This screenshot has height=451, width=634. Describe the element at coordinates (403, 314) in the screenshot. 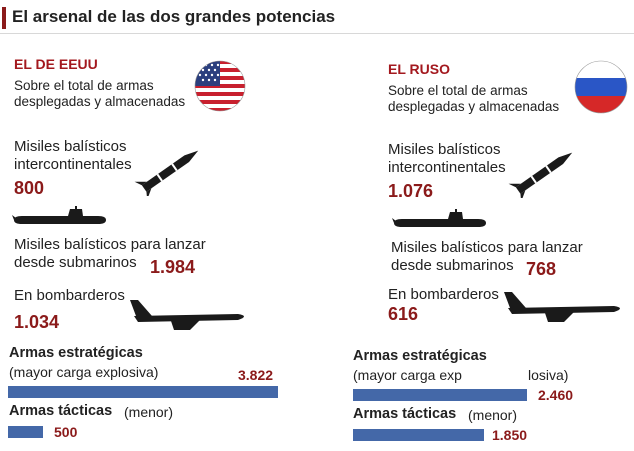

I see `russia-bomber-value: 616` at that location.